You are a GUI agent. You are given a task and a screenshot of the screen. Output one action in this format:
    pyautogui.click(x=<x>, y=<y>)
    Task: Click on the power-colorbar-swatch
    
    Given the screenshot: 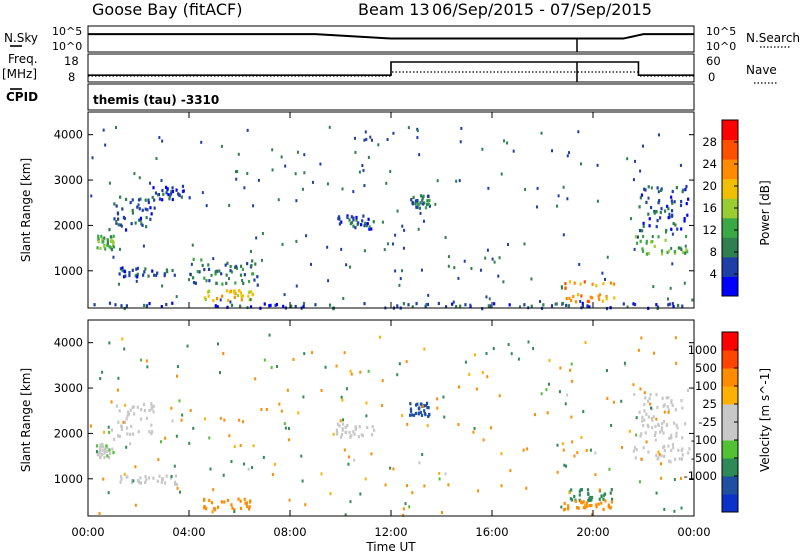 What is the action you would take?
    pyautogui.click(x=730, y=130)
    